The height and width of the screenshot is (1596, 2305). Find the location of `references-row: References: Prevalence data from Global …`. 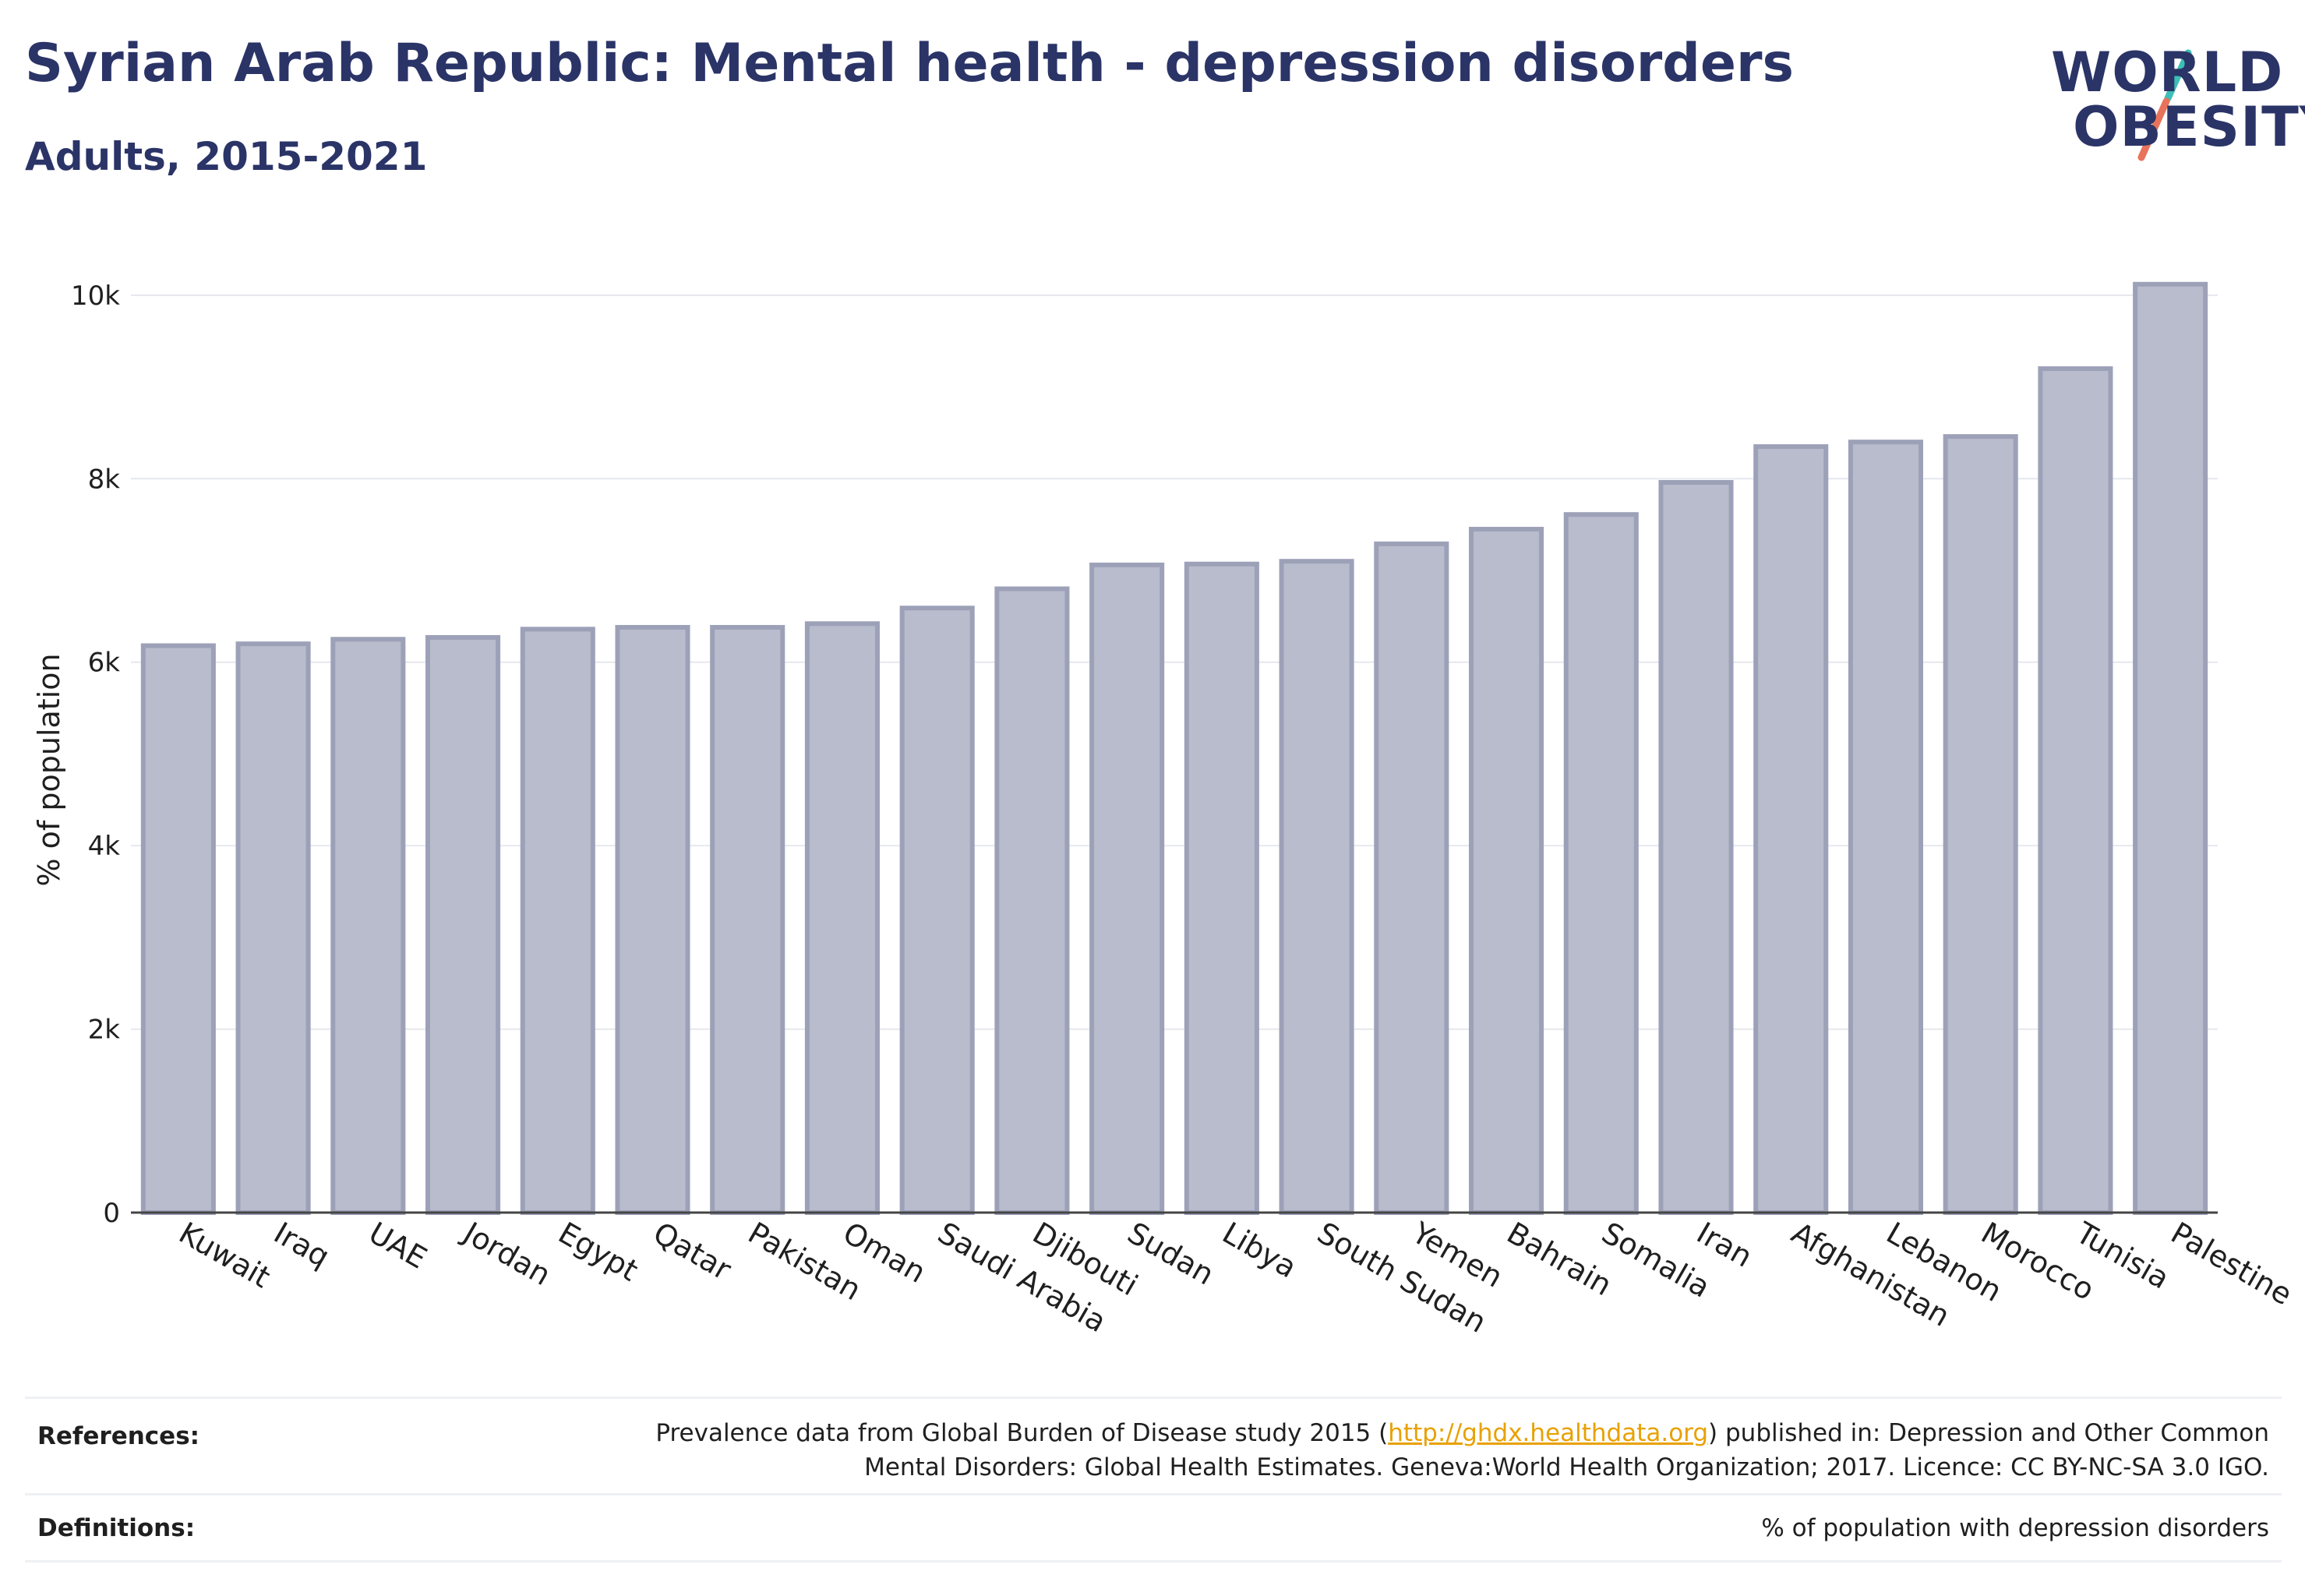

references-row: References: Prevalence data from Global … is located at coordinates (1153, 1445).